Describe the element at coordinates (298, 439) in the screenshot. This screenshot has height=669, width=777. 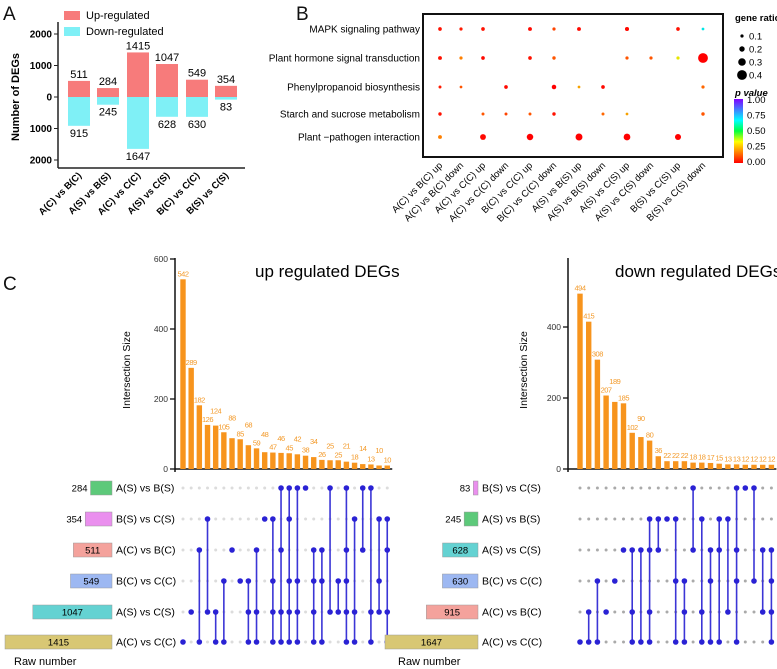
I see `intersection-value-label: 42` at that location.